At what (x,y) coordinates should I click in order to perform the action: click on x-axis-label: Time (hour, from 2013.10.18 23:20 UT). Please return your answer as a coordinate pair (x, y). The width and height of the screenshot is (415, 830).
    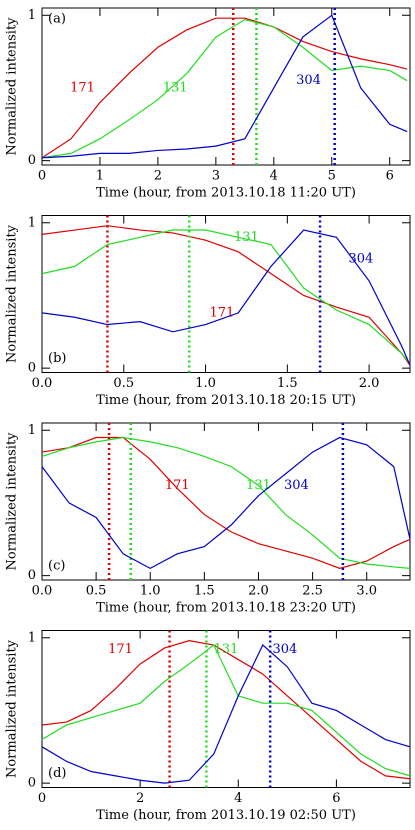
    Looking at the image, I should click on (226, 608).